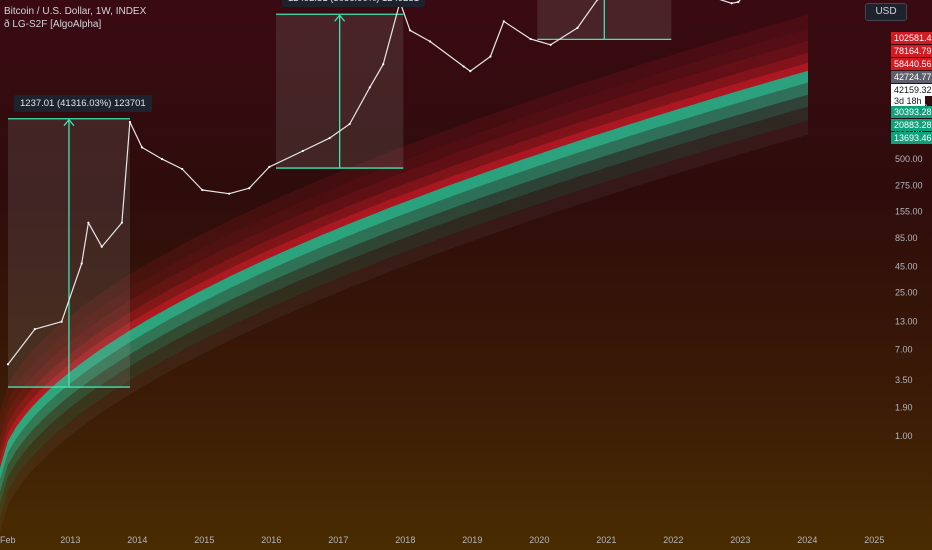 This screenshot has height=550, width=932. I want to click on x-tick-label: 2018, so click(405, 540).